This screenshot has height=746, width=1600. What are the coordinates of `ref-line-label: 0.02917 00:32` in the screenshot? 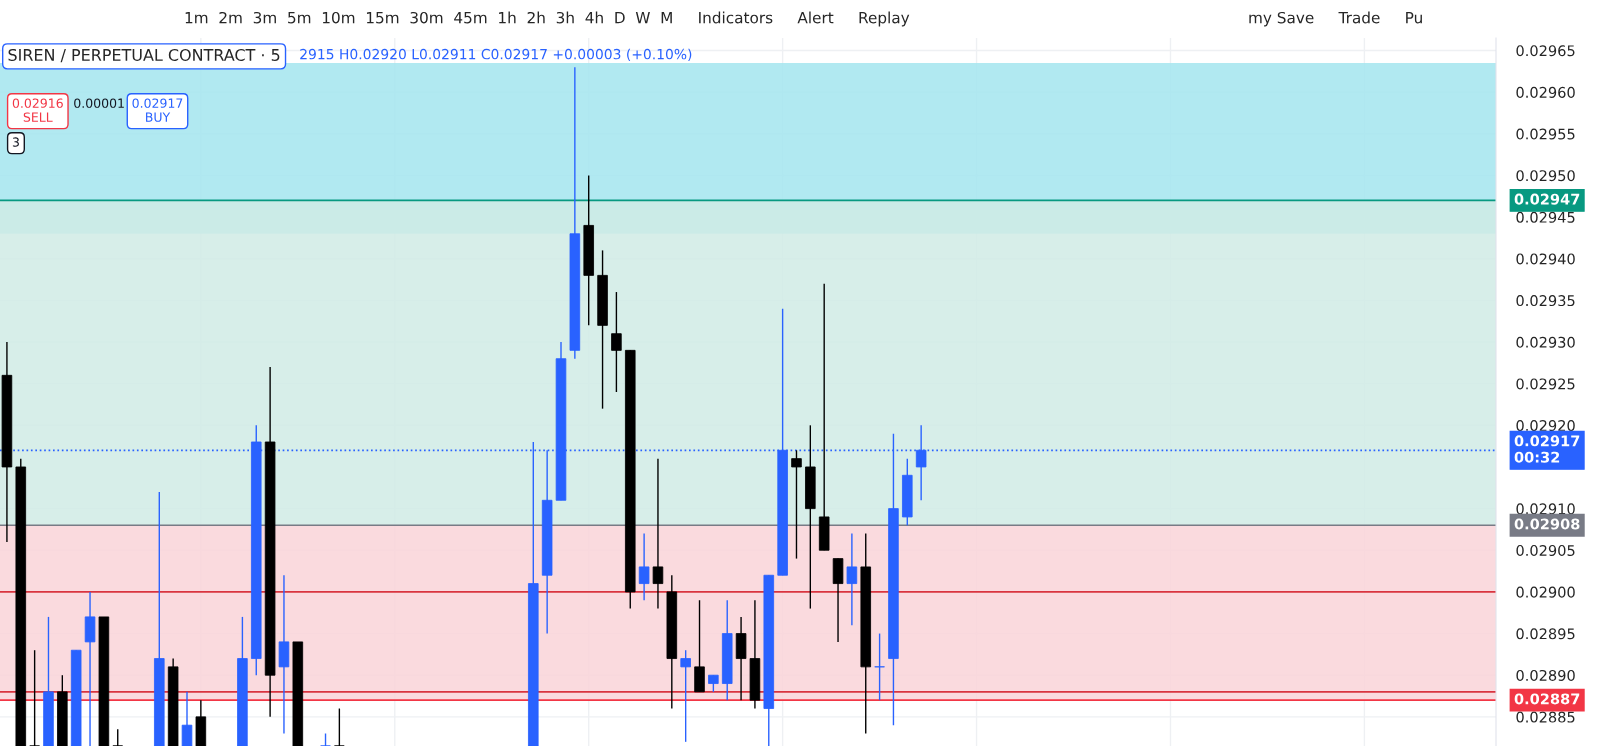 It's located at (1547, 449).